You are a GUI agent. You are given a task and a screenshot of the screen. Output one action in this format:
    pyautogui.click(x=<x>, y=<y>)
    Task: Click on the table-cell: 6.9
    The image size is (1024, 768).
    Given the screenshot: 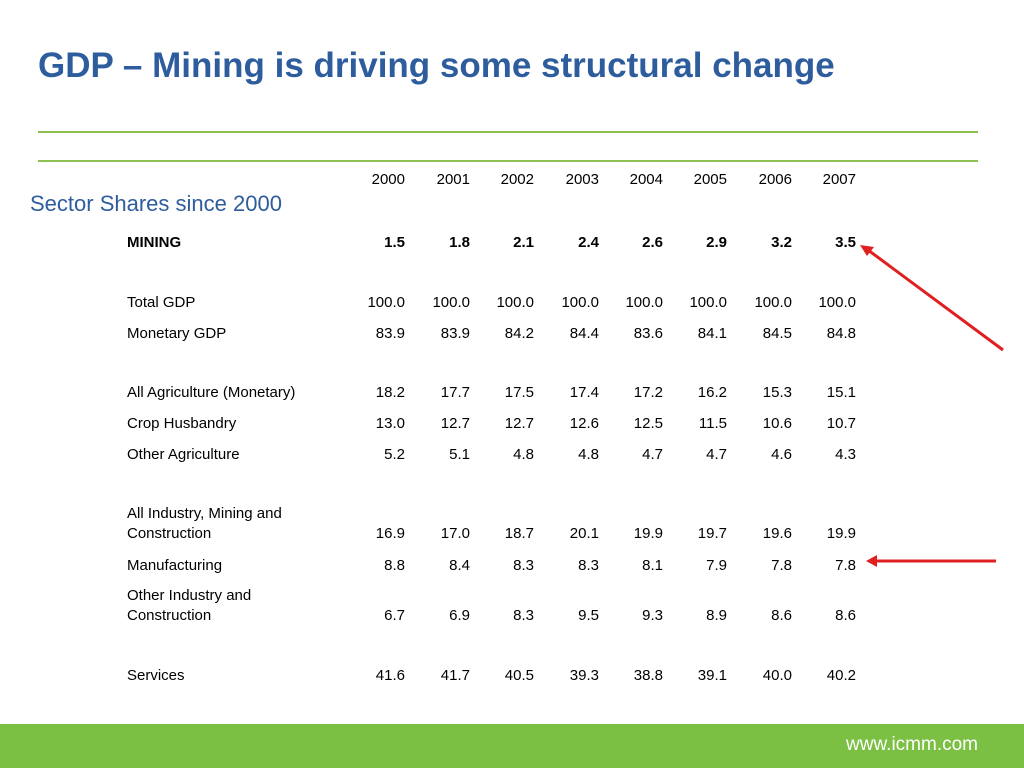 What is the action you would take?
    pyautogui.click(x=459, y=615)
    